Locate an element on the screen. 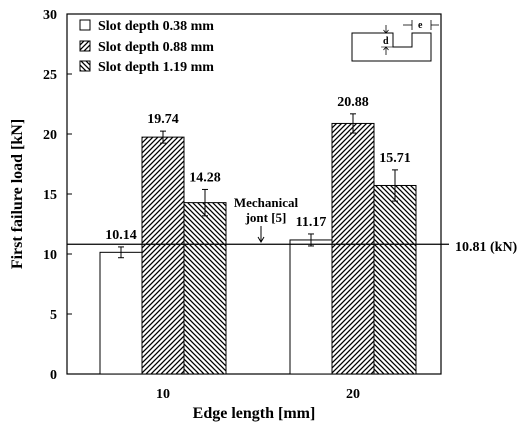  data-label-20-series-1: 20.88 is located at coordinates (353, 102).